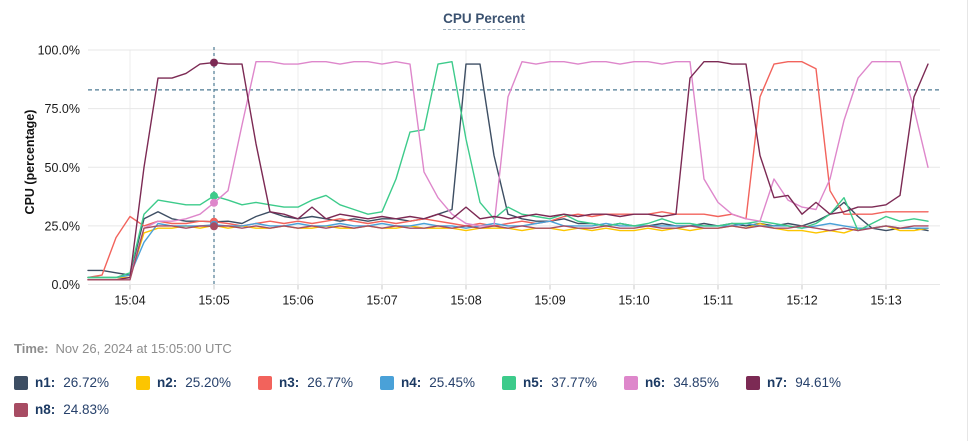 The image size is (968, 441). Describe the element at coordinates (62, 226) in the screenshot. I see `y-tick-label: 25.0%` at that location.